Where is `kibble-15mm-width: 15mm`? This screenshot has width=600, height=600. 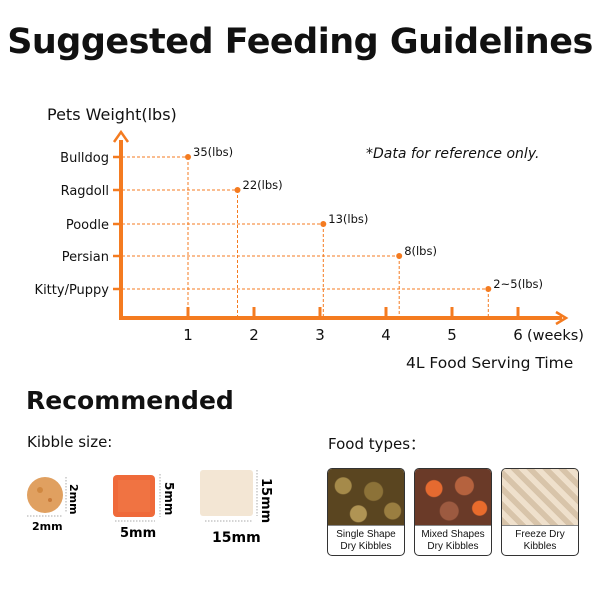
kibble-15mm-width: 15mm is located at coordinates (236, 538).